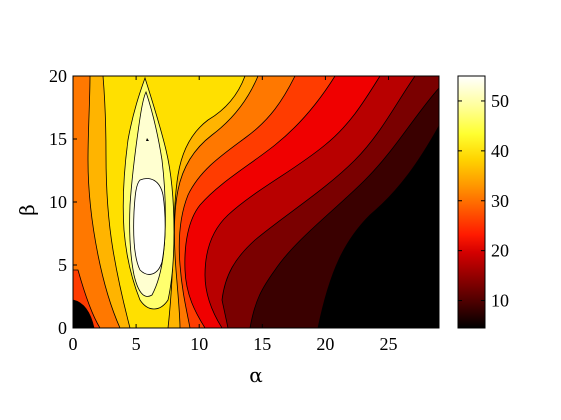 This screenshot has height=420, width=561. What do you see at coordinates (58, 139) in the screenshot?
I see `y-tick-label: 15` at bounding box center [58, 139].